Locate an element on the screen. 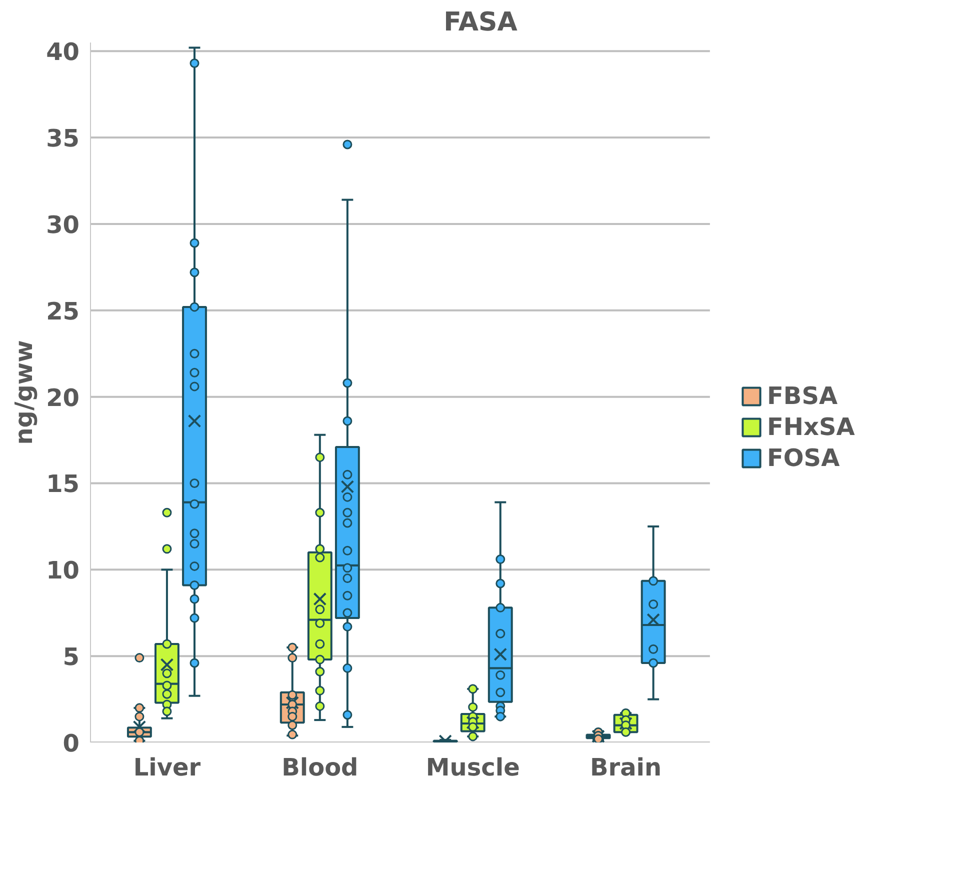 The width and height of the screenshot is (972, 890). y-tick-label: 10 is located at coordinates (63, 570).